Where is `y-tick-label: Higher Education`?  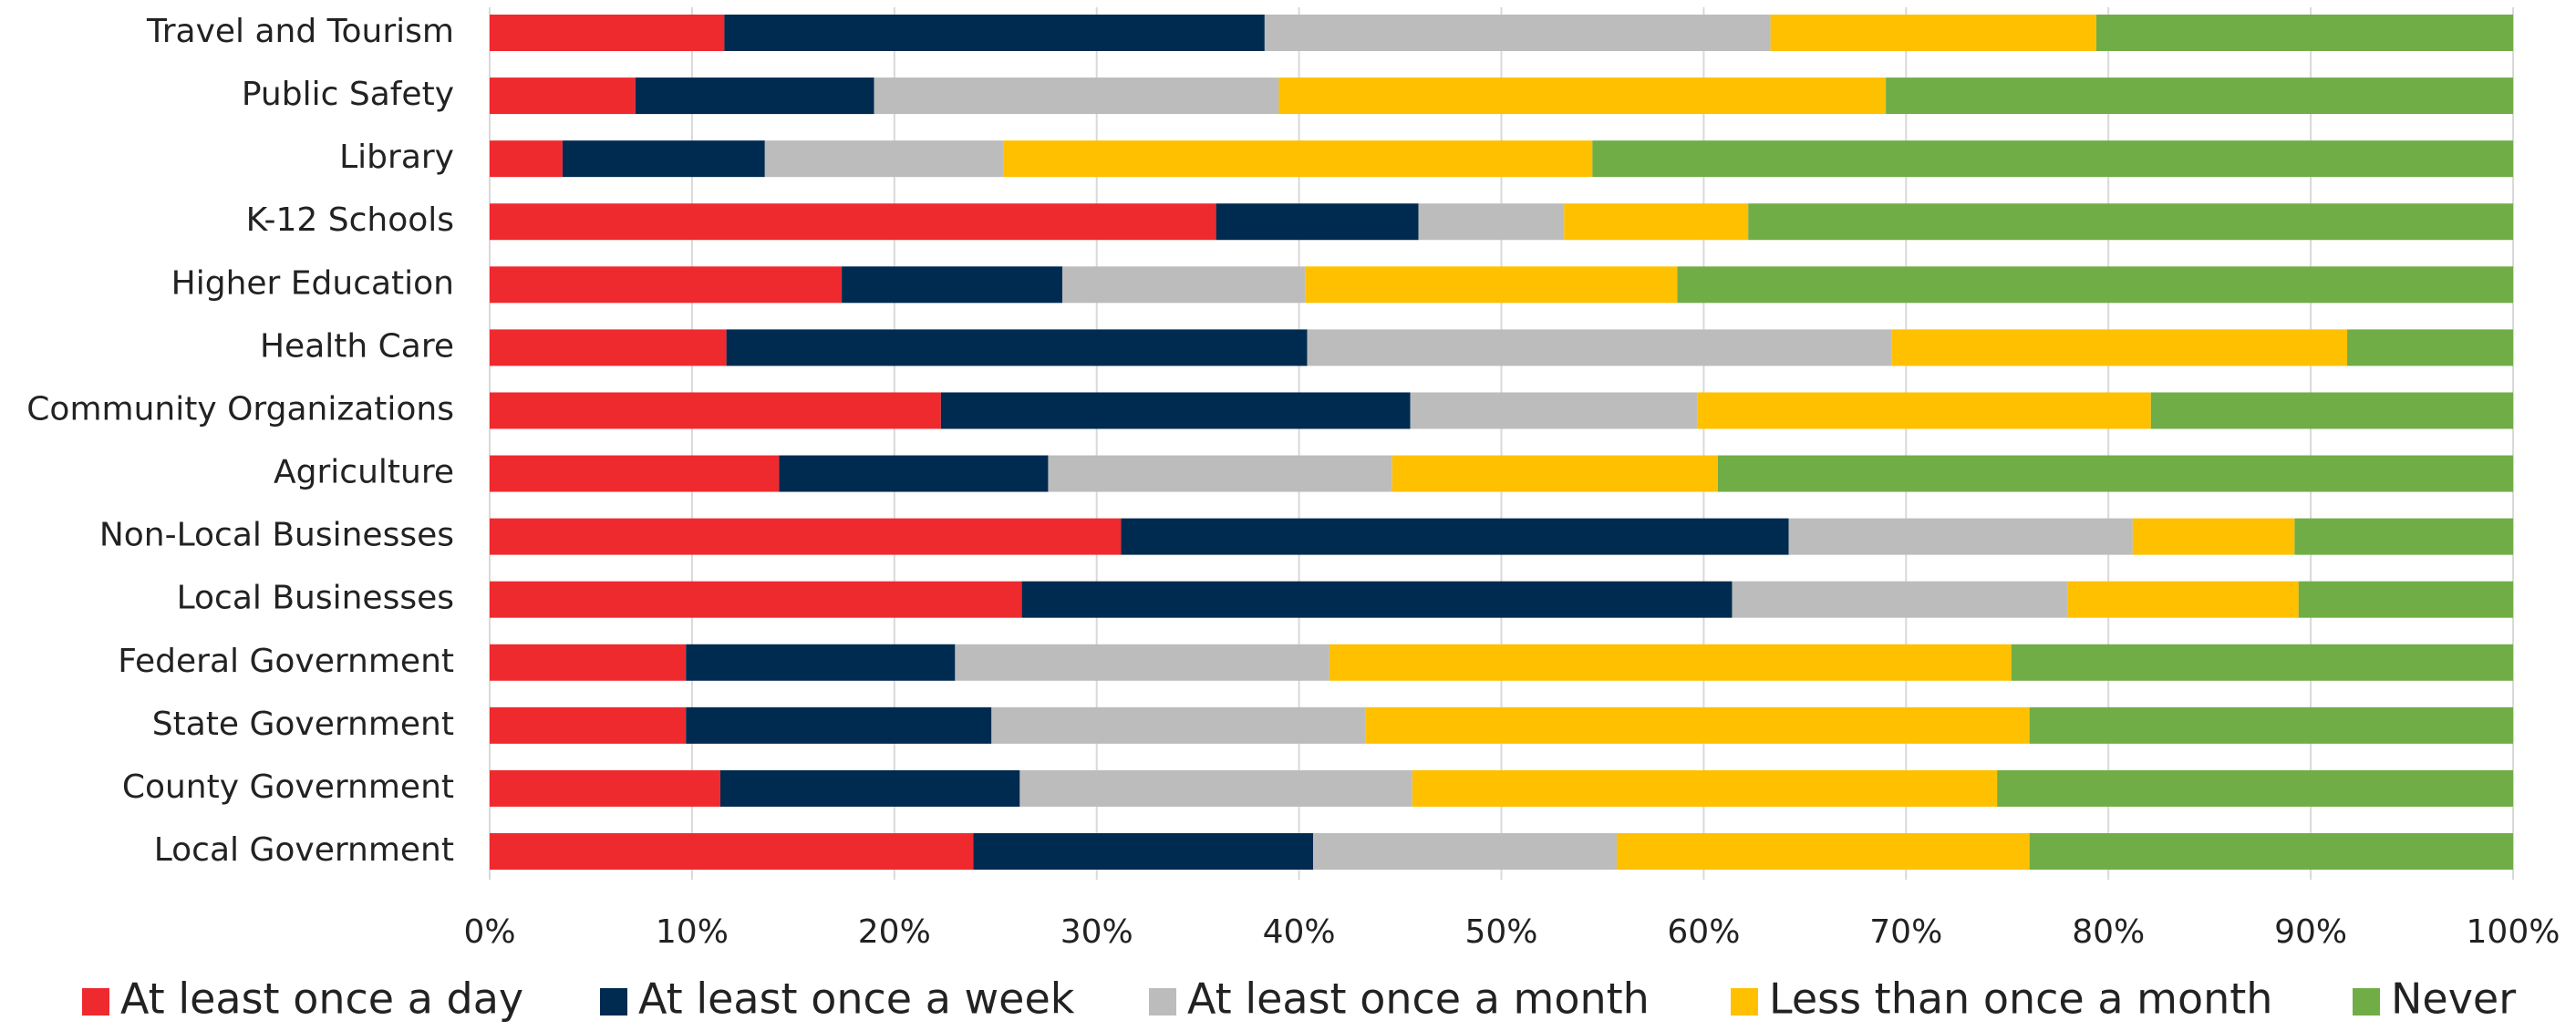 y-tick-label: Higher Education is located at coordinates (312, 283).